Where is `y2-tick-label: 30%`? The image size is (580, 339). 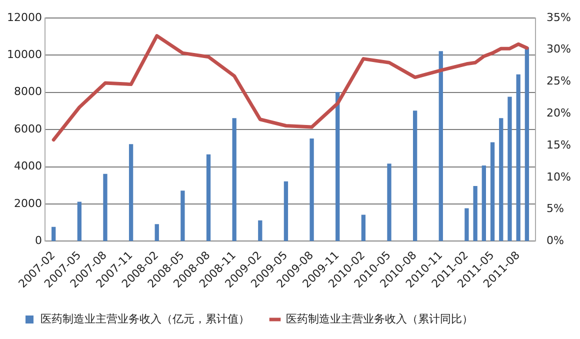
y2-tick-label: 30% is located at coordinates (559, 49).